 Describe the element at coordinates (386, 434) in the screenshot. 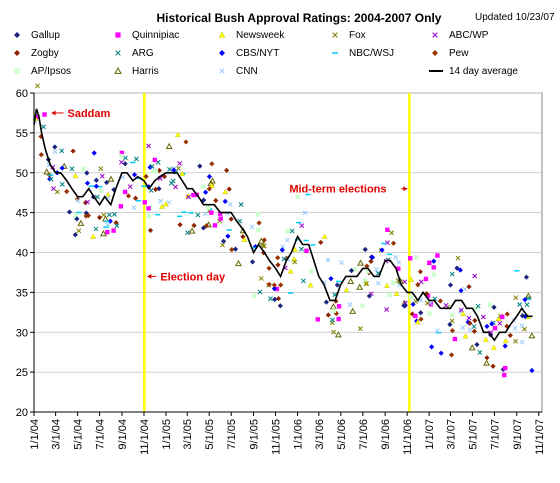

I see `x-tick-label: 9/1/06` at that location.